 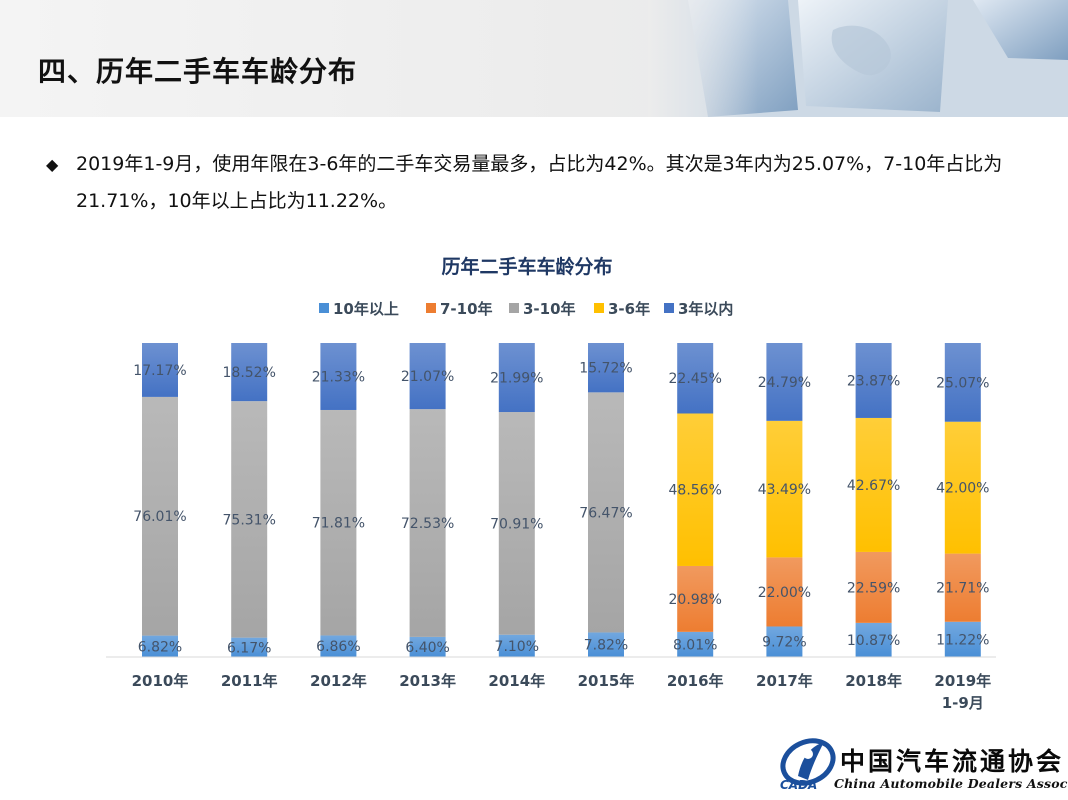 I want to click on data-label-2012年-3年以内: 21.33%, so click(x=338, y=377).